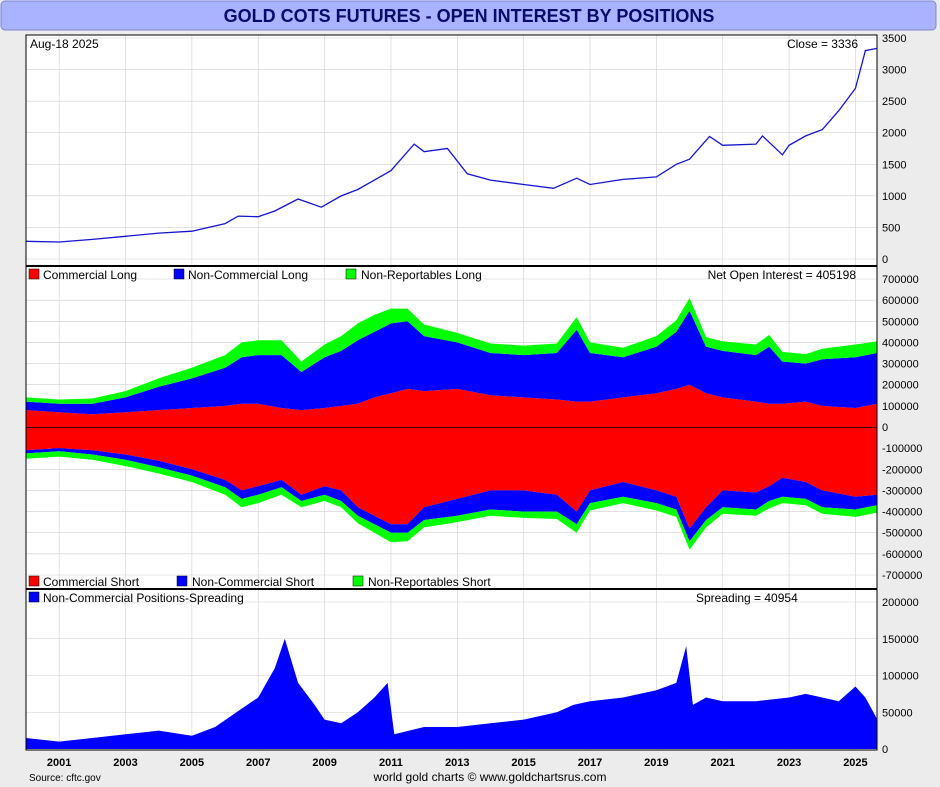 The height and width of the screenshot is (787, 940). Describe the element at coordinates (894, 71) in the screenshot. I see `price-y-tick-label: 3000` at that location.